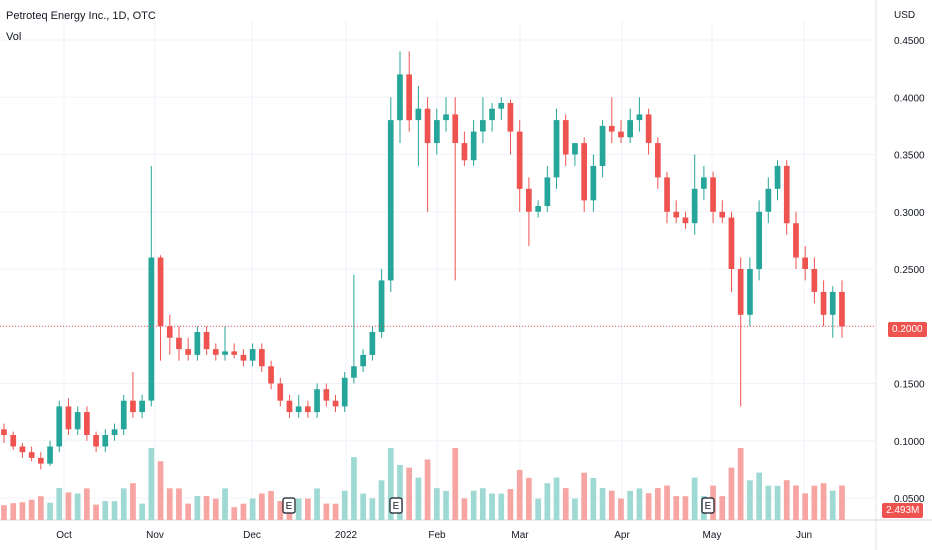  Describe the element at coordinates (909, 385) in the screenshot. I see `y-tick-label: 0.1500` at that location.